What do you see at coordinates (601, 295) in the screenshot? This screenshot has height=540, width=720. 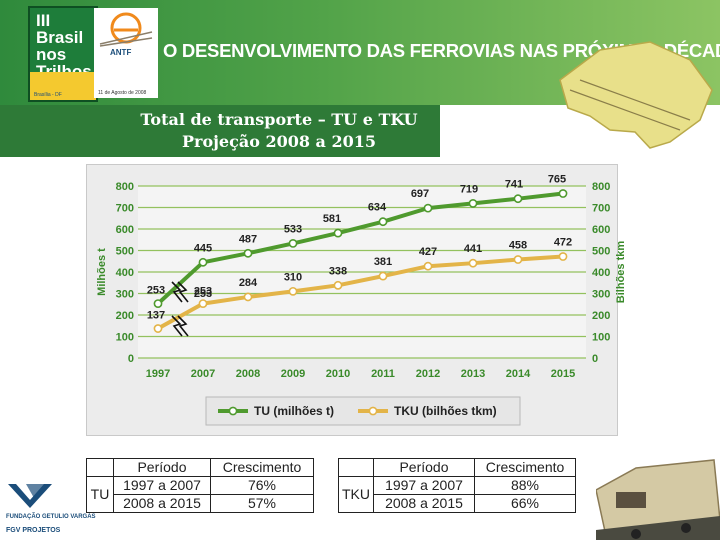 I see `y-tick-label-right: 300` at bounding box center [601, 295].